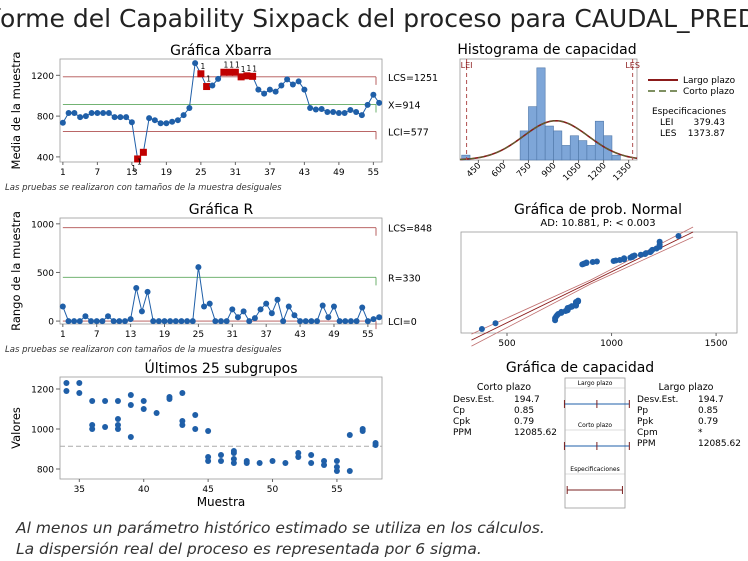  I want to click on range-lcl-label: LCI=0, so click(402, 322).